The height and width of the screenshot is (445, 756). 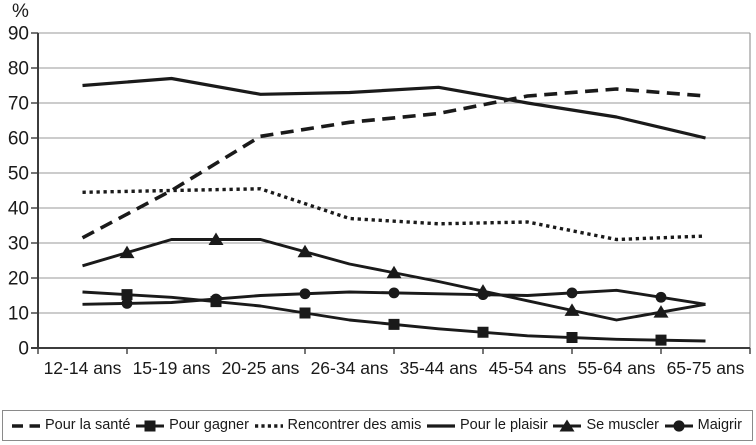 I want to click on x-category-label: 26-34 ans, so click(x=350, y=368).